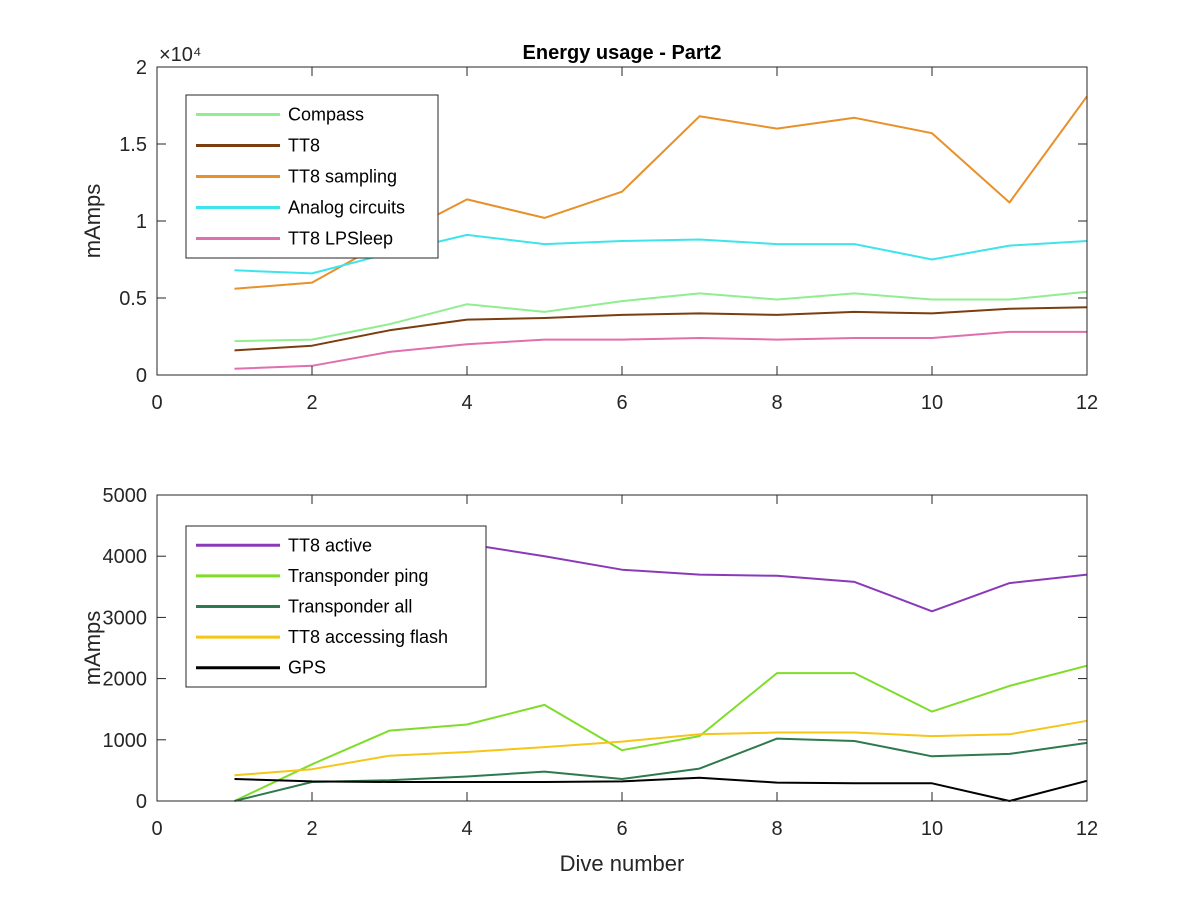 The width and height of the screenshot is (1200, 900). What do you see at coordinates (622, 863) in the screenshot?
I see `x-axis-label: Dive number` at bounding box center [622, 863].